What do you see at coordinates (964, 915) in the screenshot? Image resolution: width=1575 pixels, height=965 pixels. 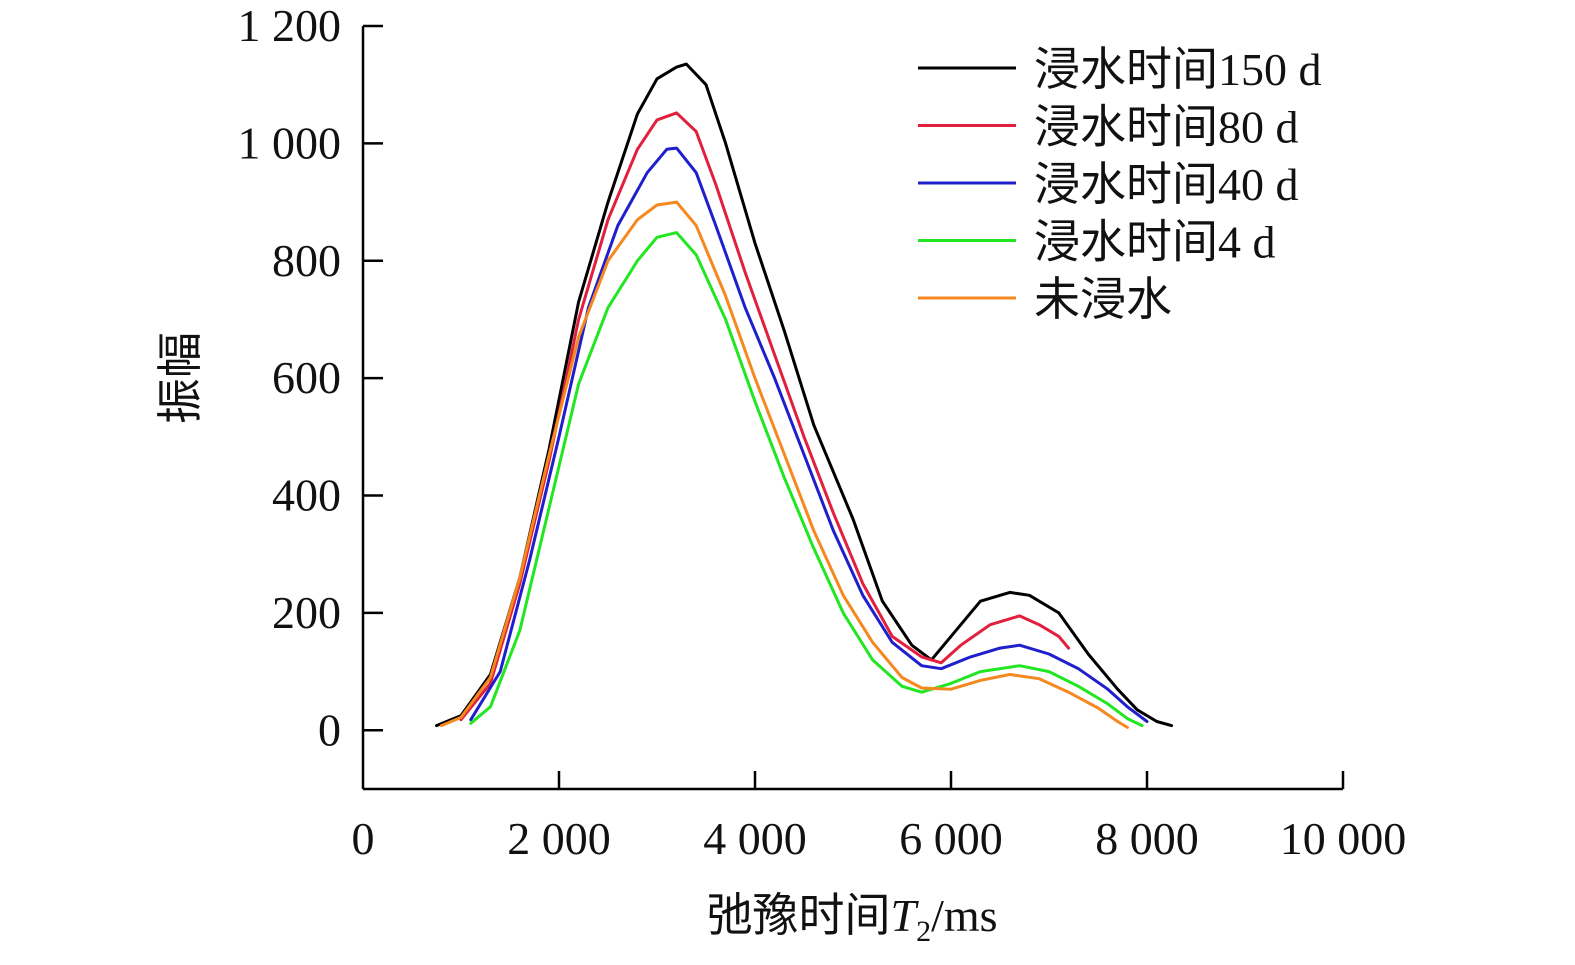 I see `x-axis-title-unit: /ms` at bounding box center [964, 915].